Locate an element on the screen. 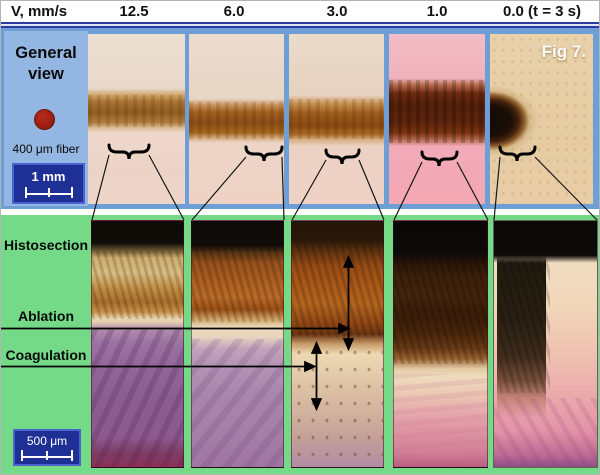 The height and width of the screenshot is (475, 600). speed-label-1-0: 1.0 is located at coordinates (437, 11).